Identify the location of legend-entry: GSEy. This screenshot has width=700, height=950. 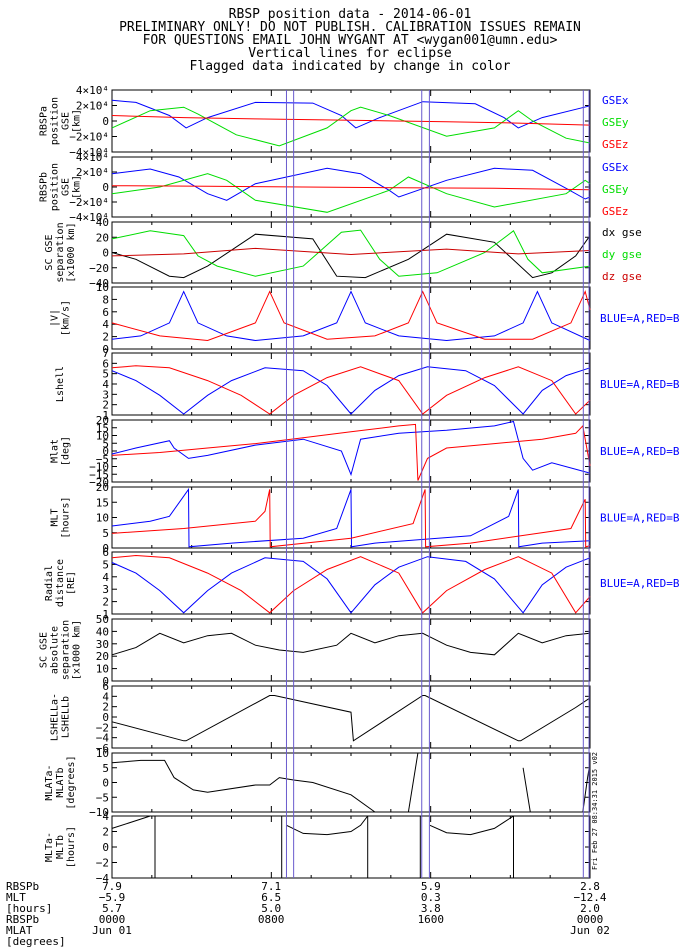
(615, 122).